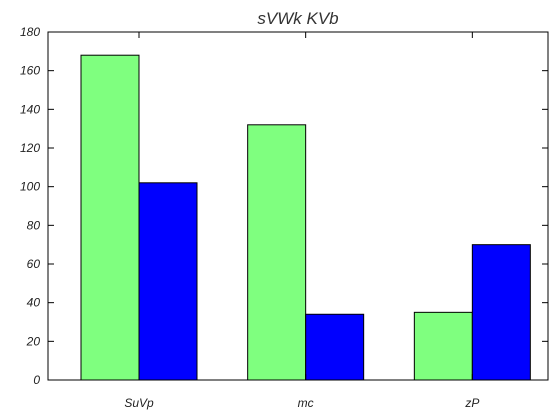 The width and height of the screenshot is (560, 420). What do you see at coordinates (139, 403) in the screenshot?
I see `x-tick-label: SuVp` at bounding box center [139, 403].